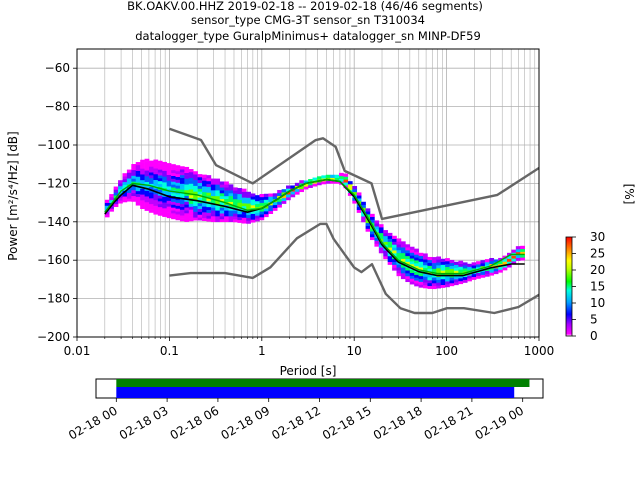 The width and height of the screenshot is (640, 480). I want to click on y-tick-label: −180, so click(53, 299).